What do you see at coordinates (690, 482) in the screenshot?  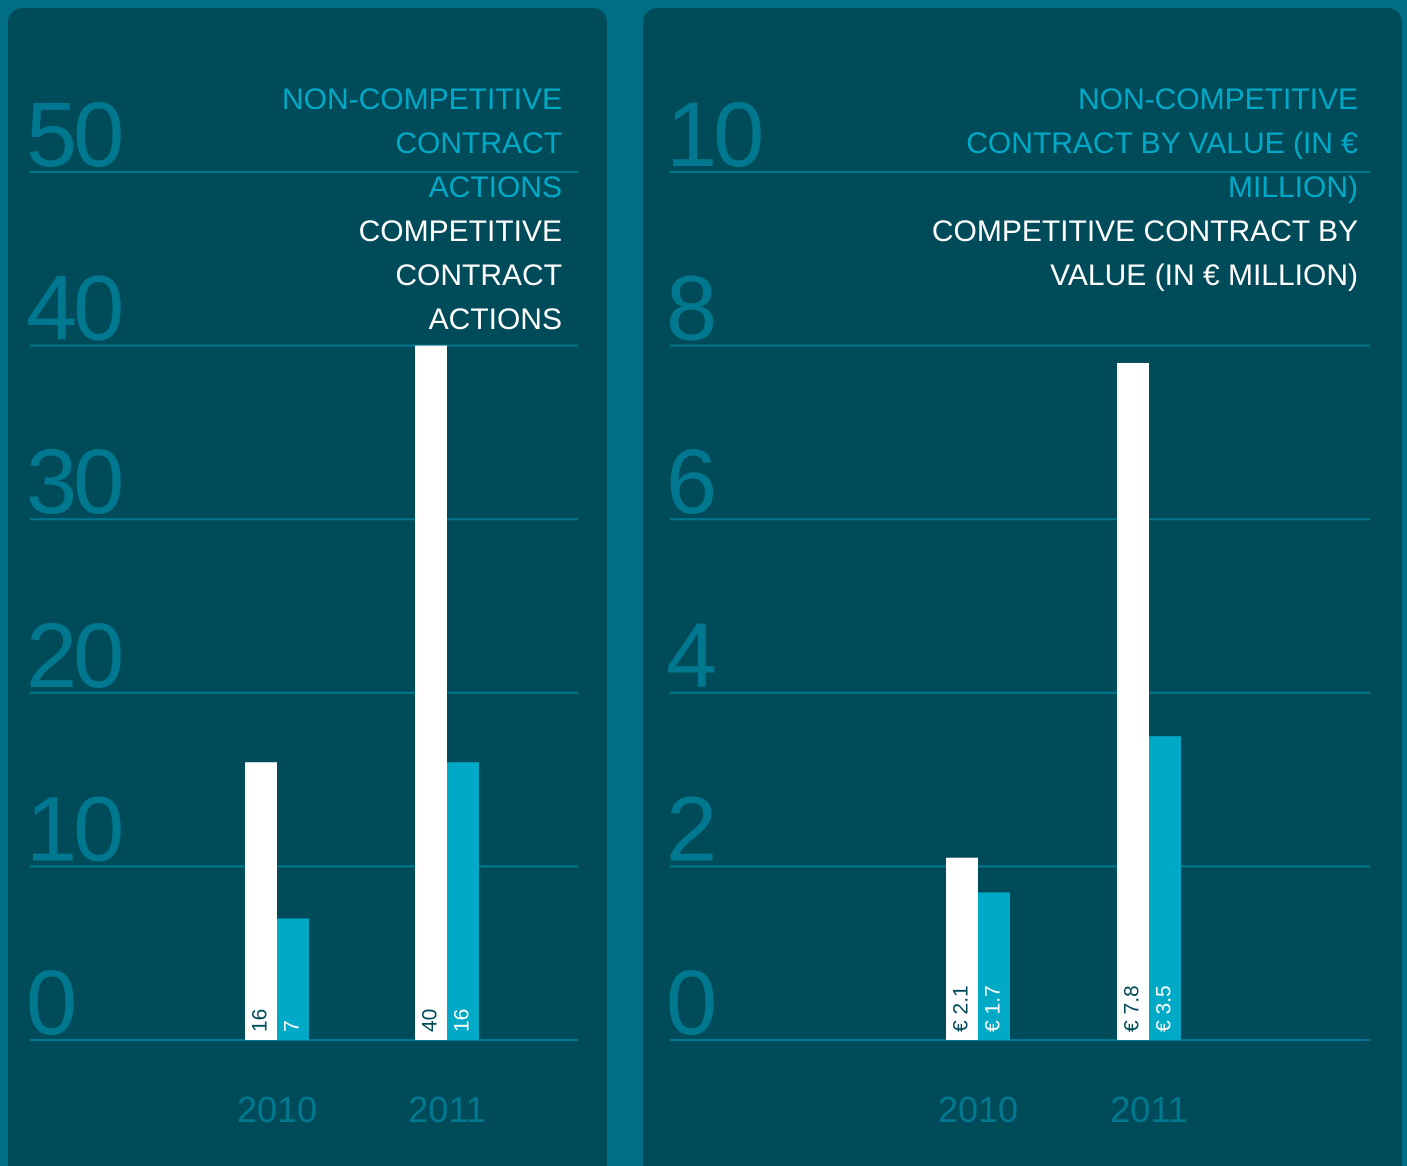 I see `y-tick-label: 6` at bounding box center [690, 482].